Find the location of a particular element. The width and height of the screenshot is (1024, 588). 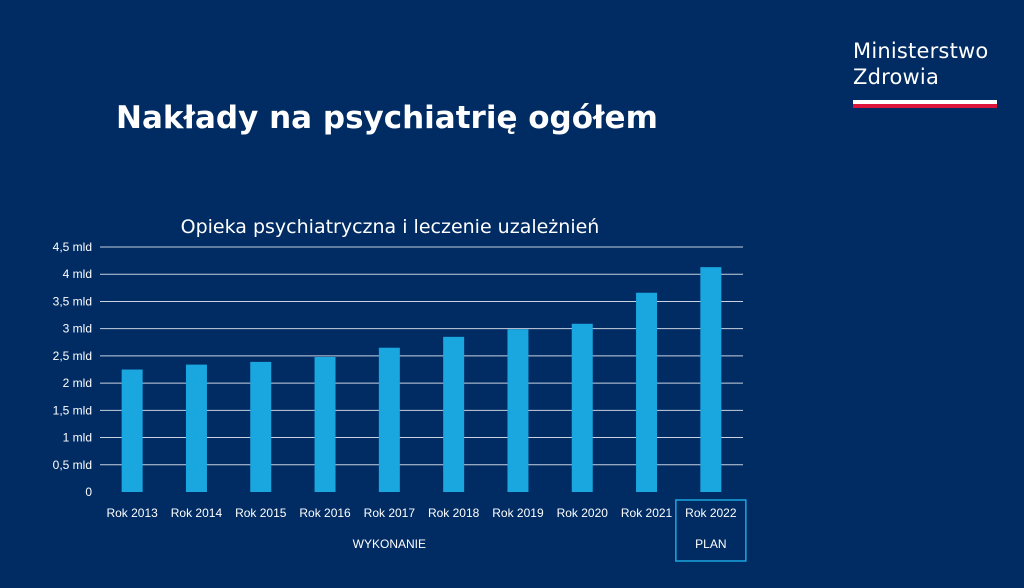

x-category-label: Rok 2020 is located at coordinates (583, 513).